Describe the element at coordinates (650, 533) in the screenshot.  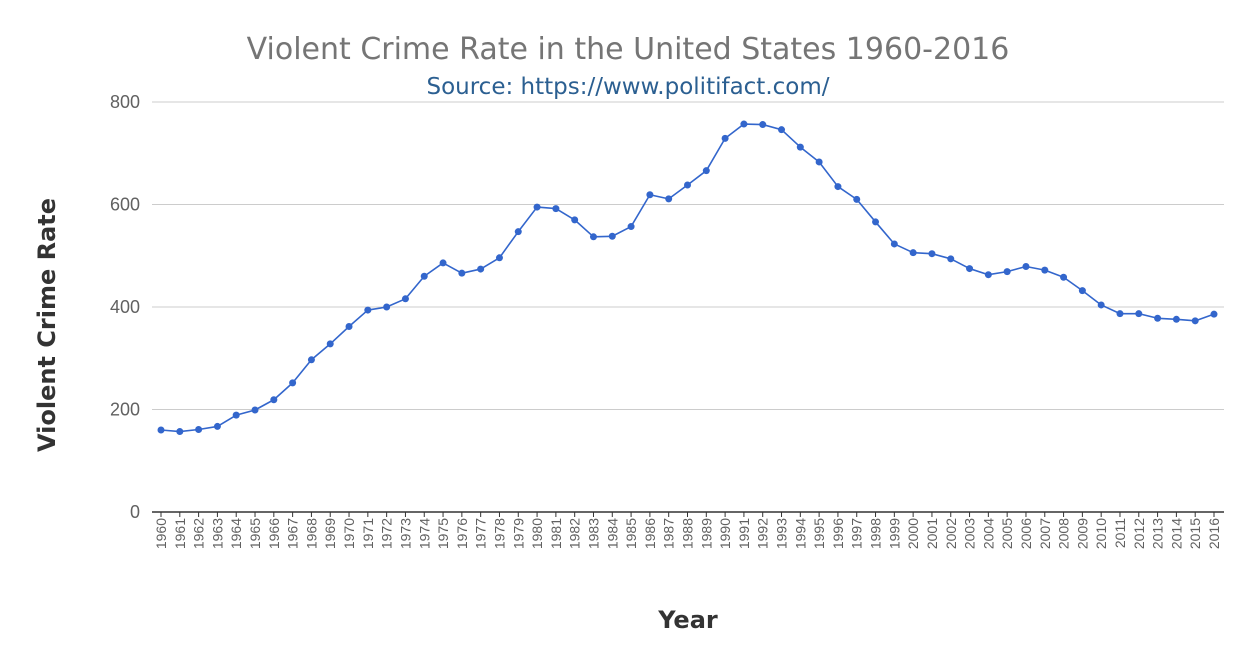
I see `x-tick-label: 1986` at that location.